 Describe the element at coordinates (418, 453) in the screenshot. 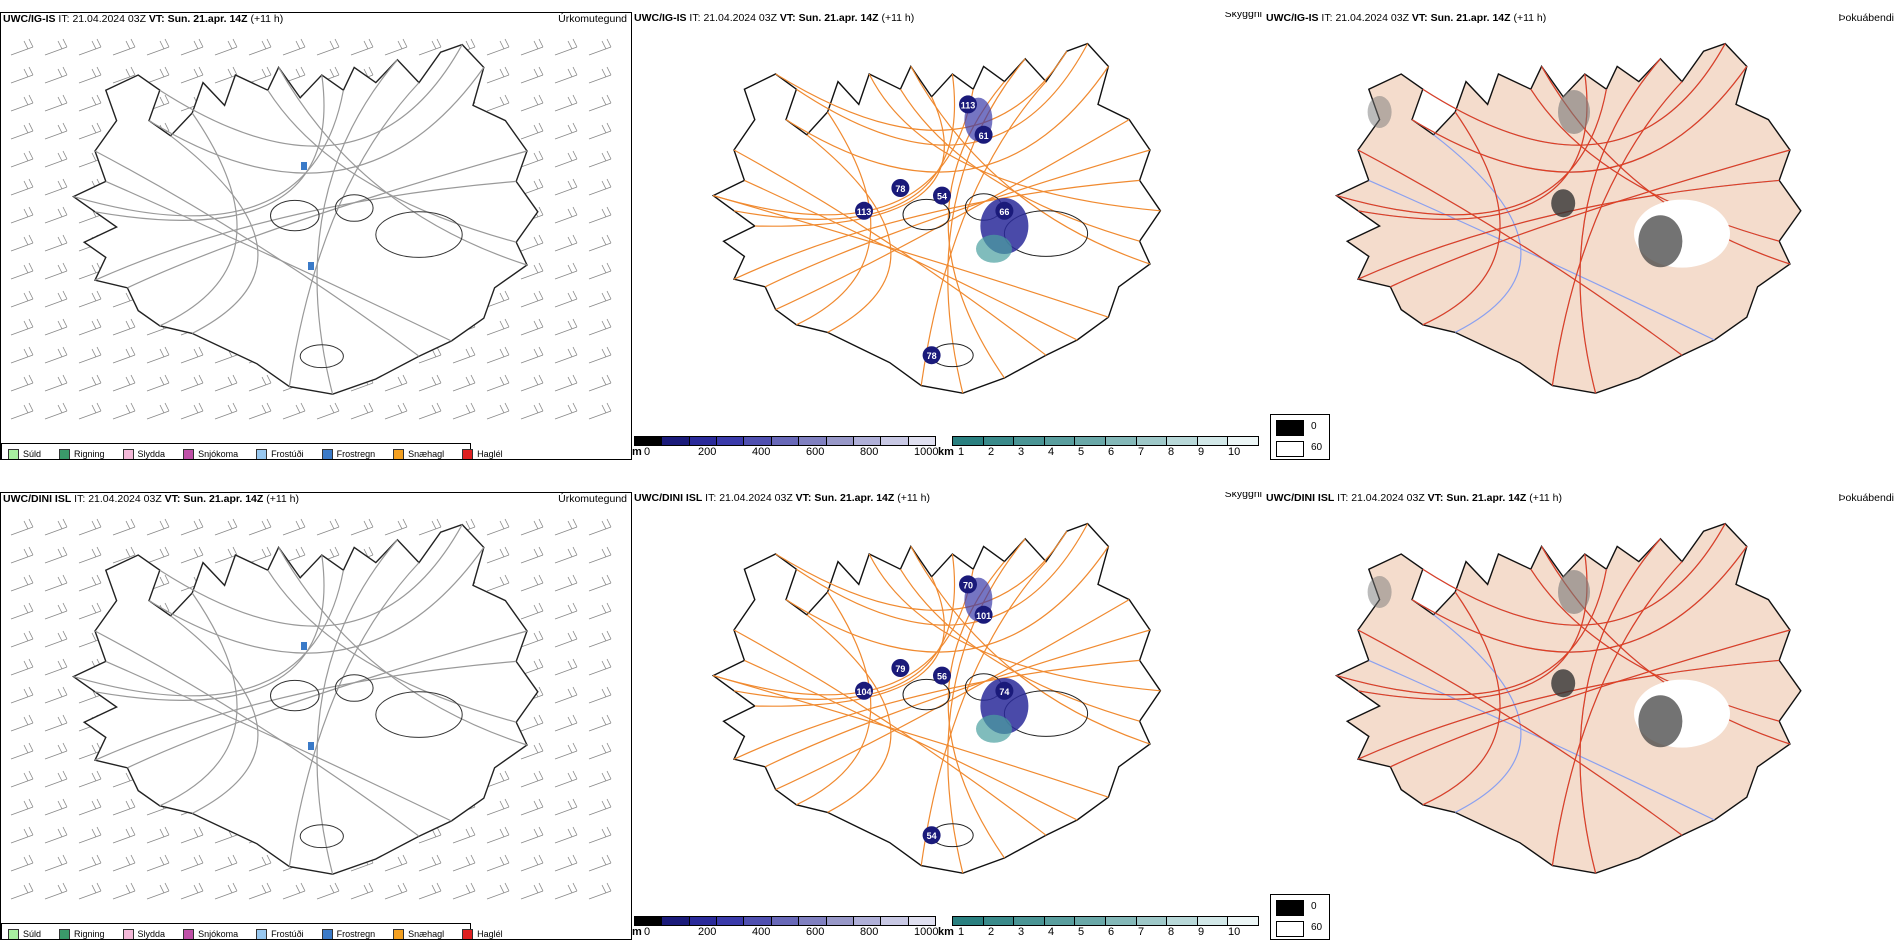

I see `legend-item: Snæhagl` at that location.